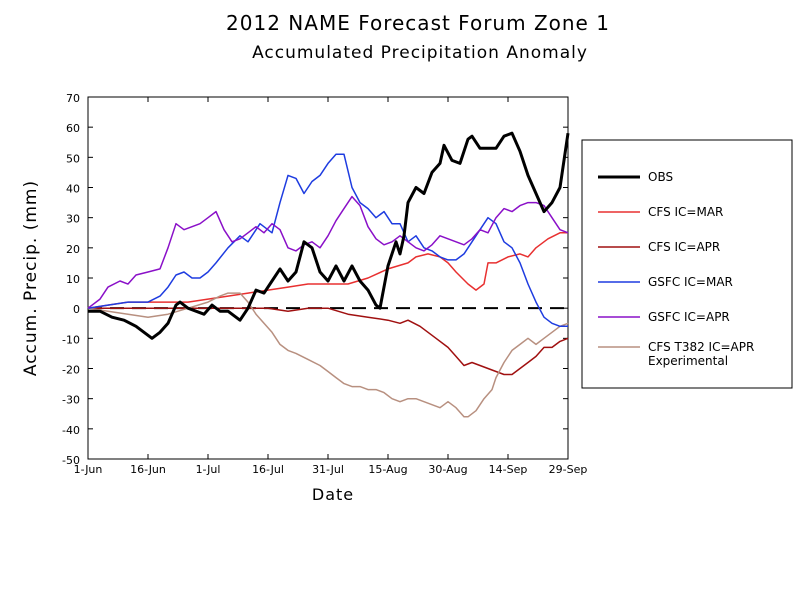 This screenshot has width=800, height=600. I want to click on y-tick-label: -10, so click(71, 339).